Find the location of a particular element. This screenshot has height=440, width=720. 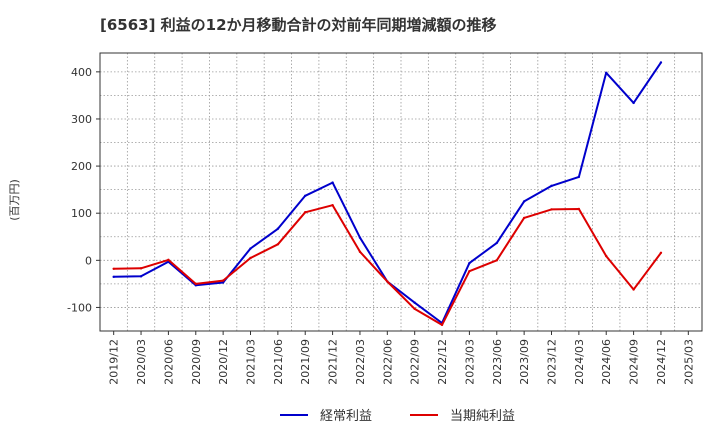

x-tick-label: 2020/12 is located at coordinates (223, 362).